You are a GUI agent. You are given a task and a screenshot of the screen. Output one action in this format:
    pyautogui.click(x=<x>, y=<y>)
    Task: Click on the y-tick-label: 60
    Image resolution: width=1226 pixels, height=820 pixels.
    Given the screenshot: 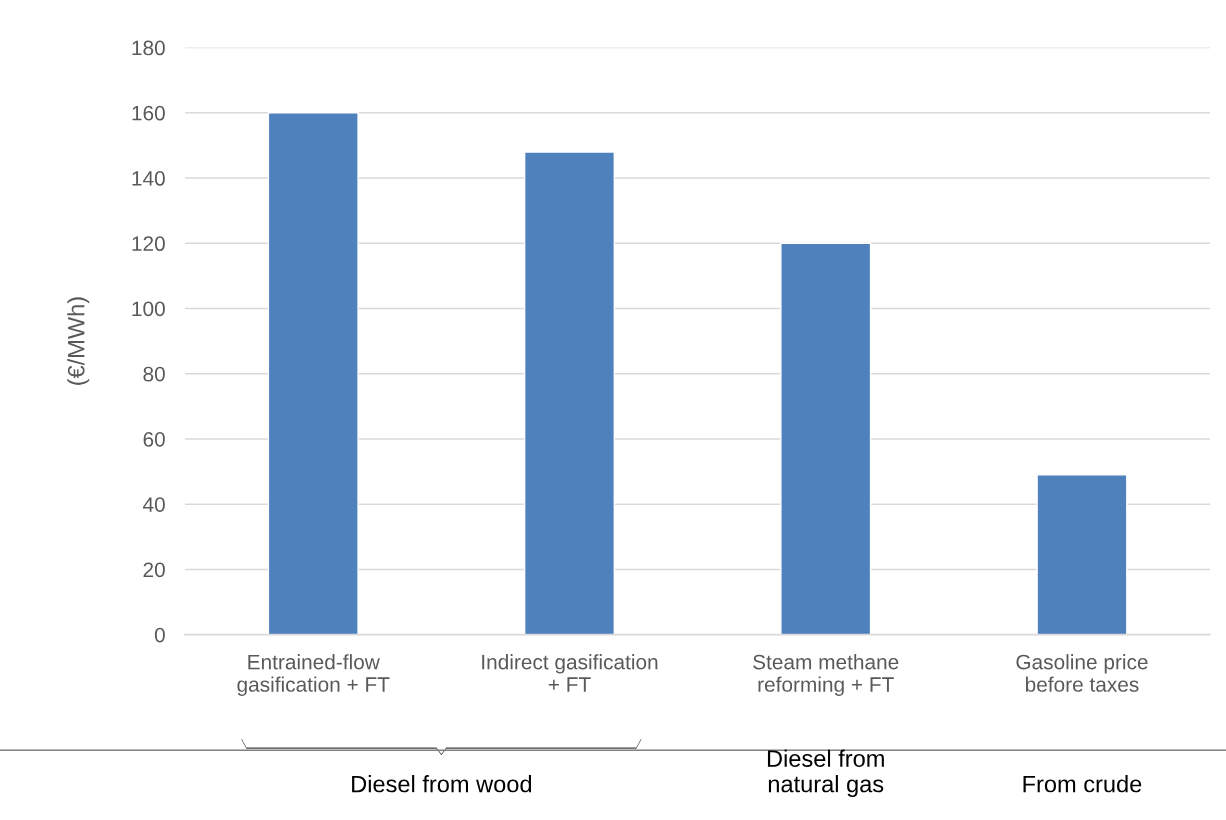 What is the action you would take?
    pyautogui.click(x=154, y=439)
    